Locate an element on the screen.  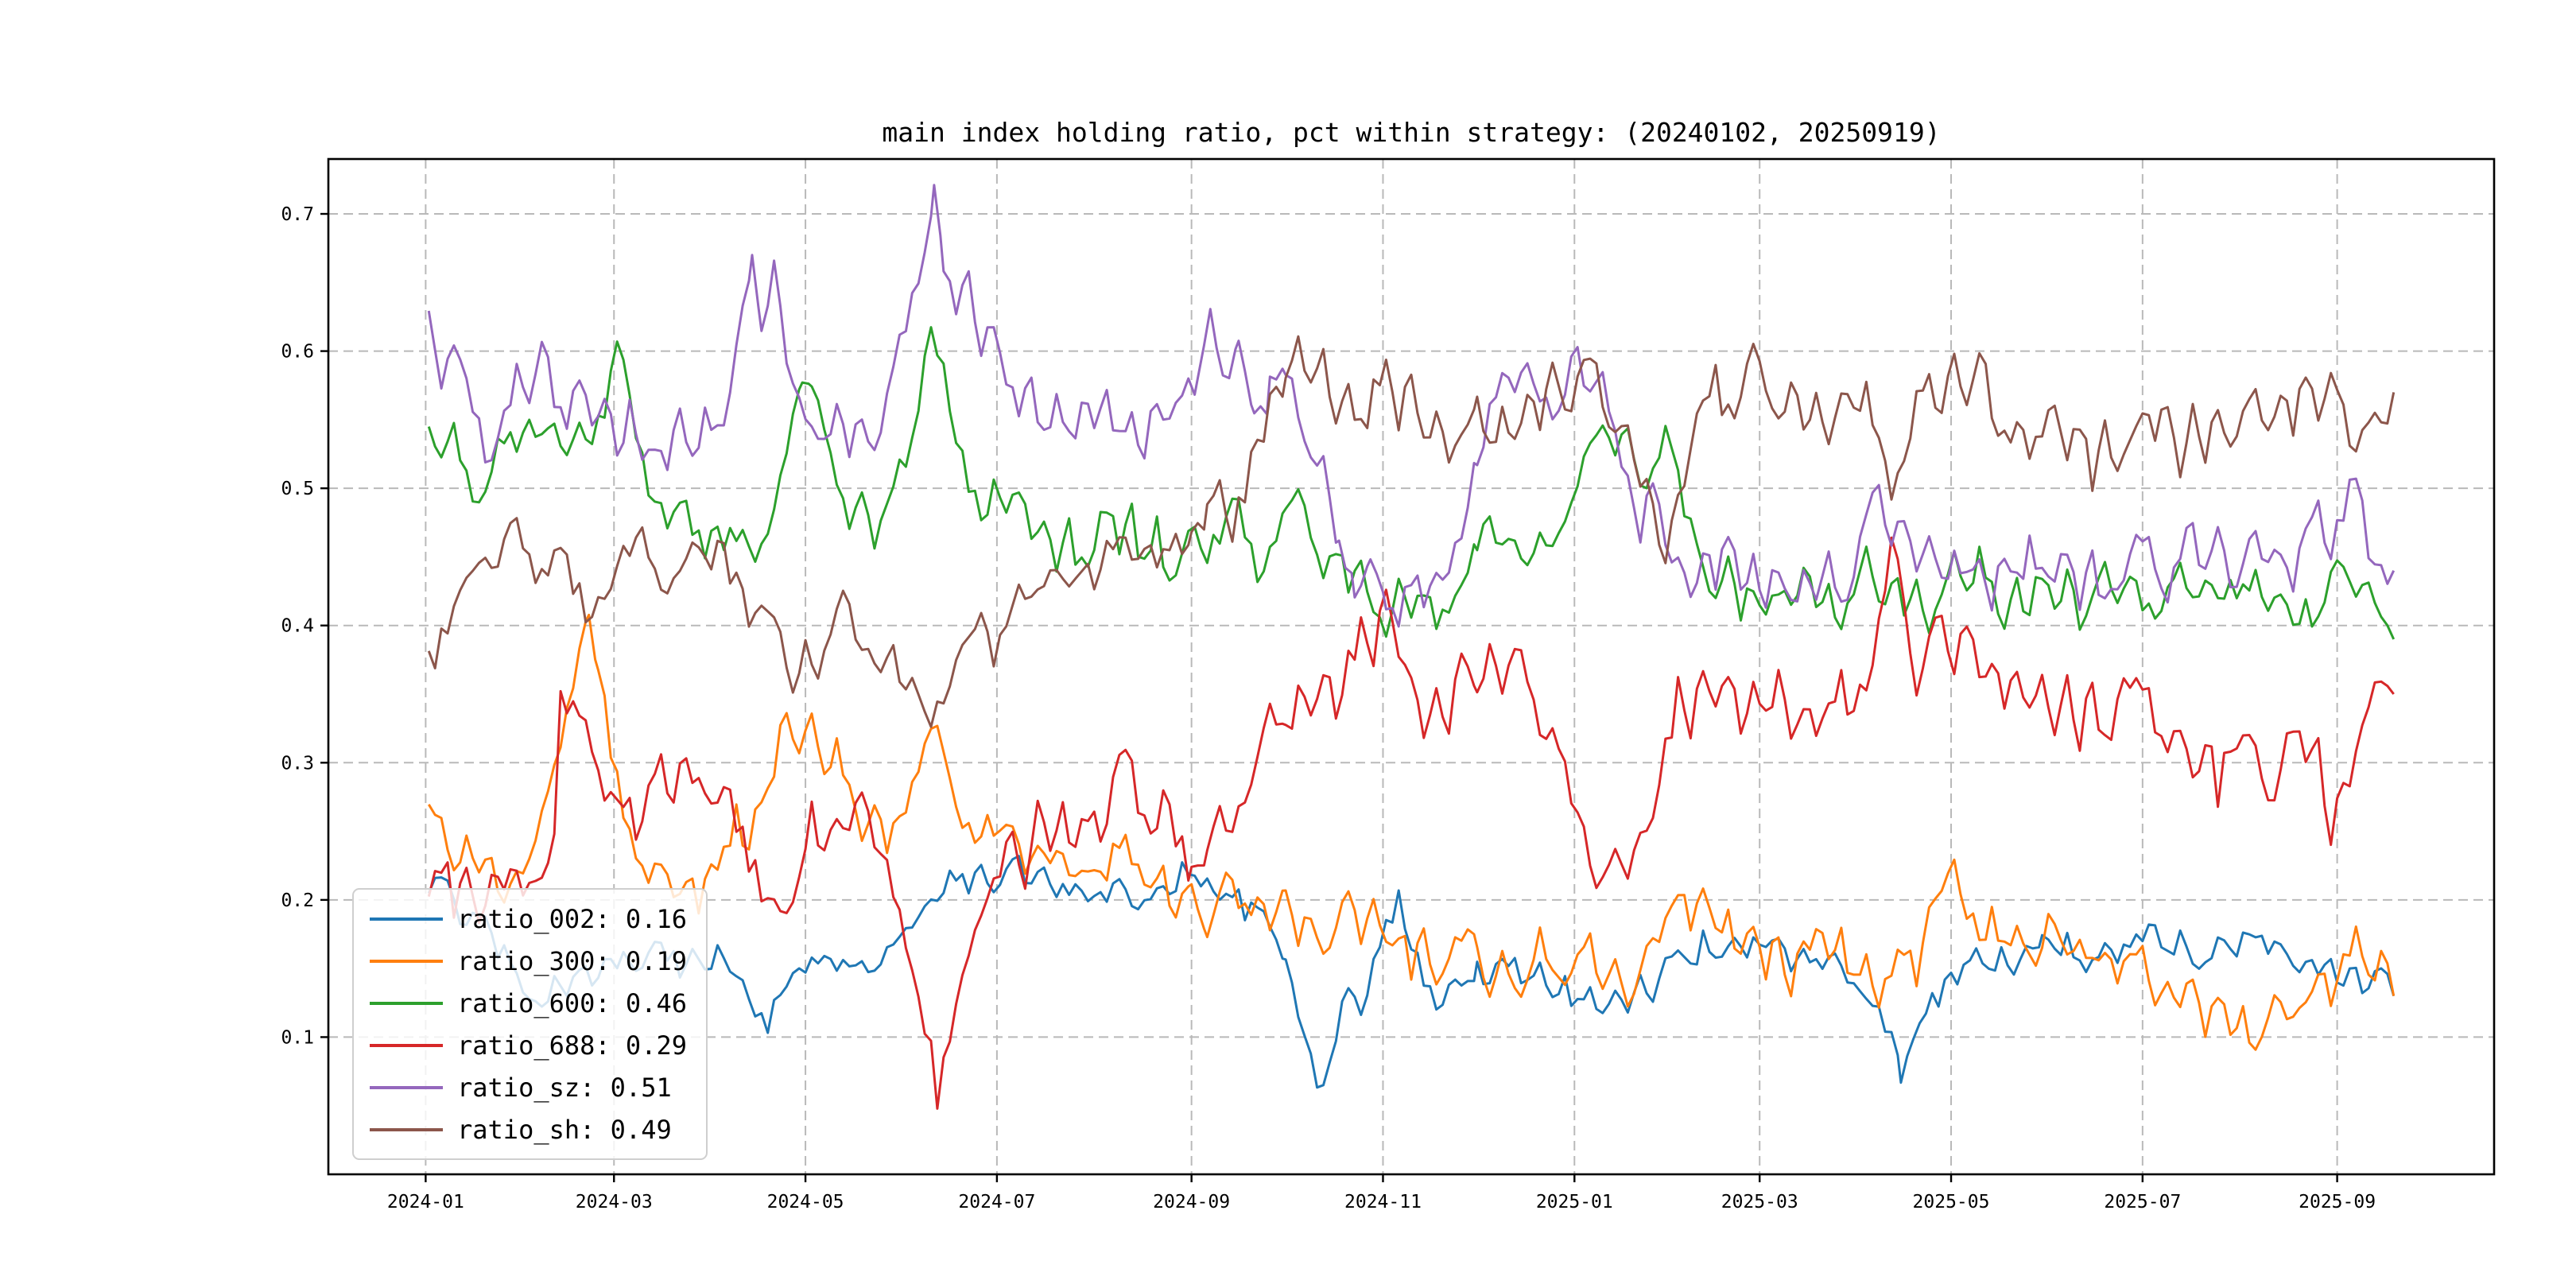
legend-label: ratio_688: 0.29 is located at coordinates (572, 1045).